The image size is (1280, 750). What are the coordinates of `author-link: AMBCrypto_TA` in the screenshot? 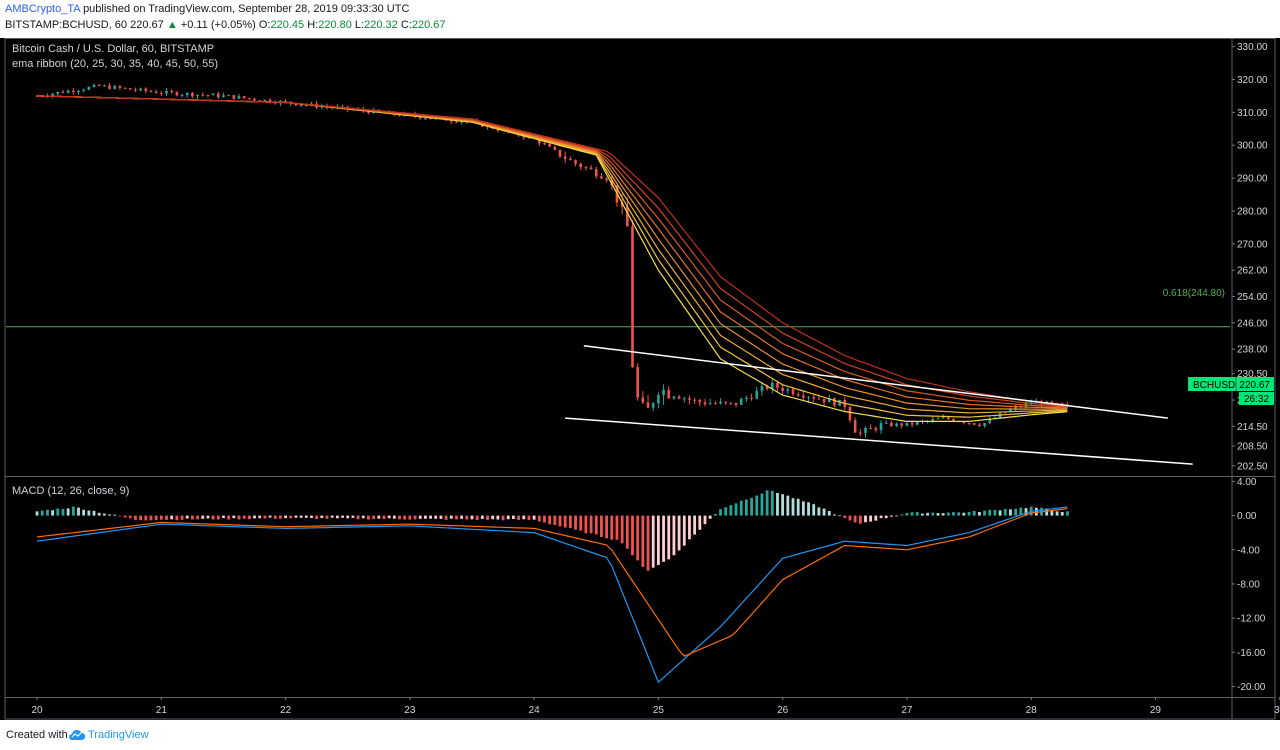 It's located at (42, 9).